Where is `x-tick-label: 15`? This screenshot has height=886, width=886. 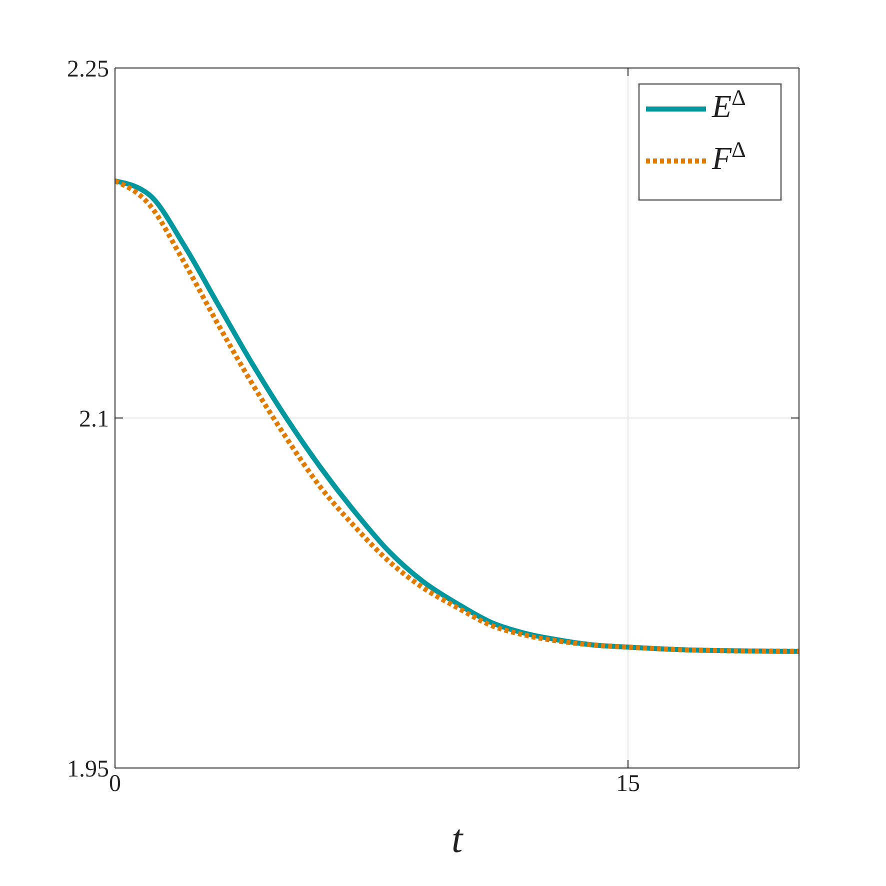
x-tick-label: 15 is located at coordinates (628, 784).